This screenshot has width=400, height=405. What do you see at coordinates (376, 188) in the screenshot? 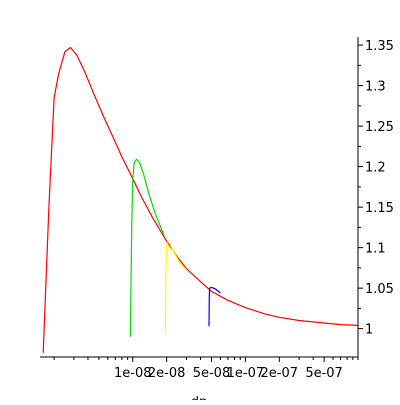
I see `y-ticks: 1 1.05 1.1 1.15 1.2 1.25 1.3 1.35` at bounding box center [376, 188].